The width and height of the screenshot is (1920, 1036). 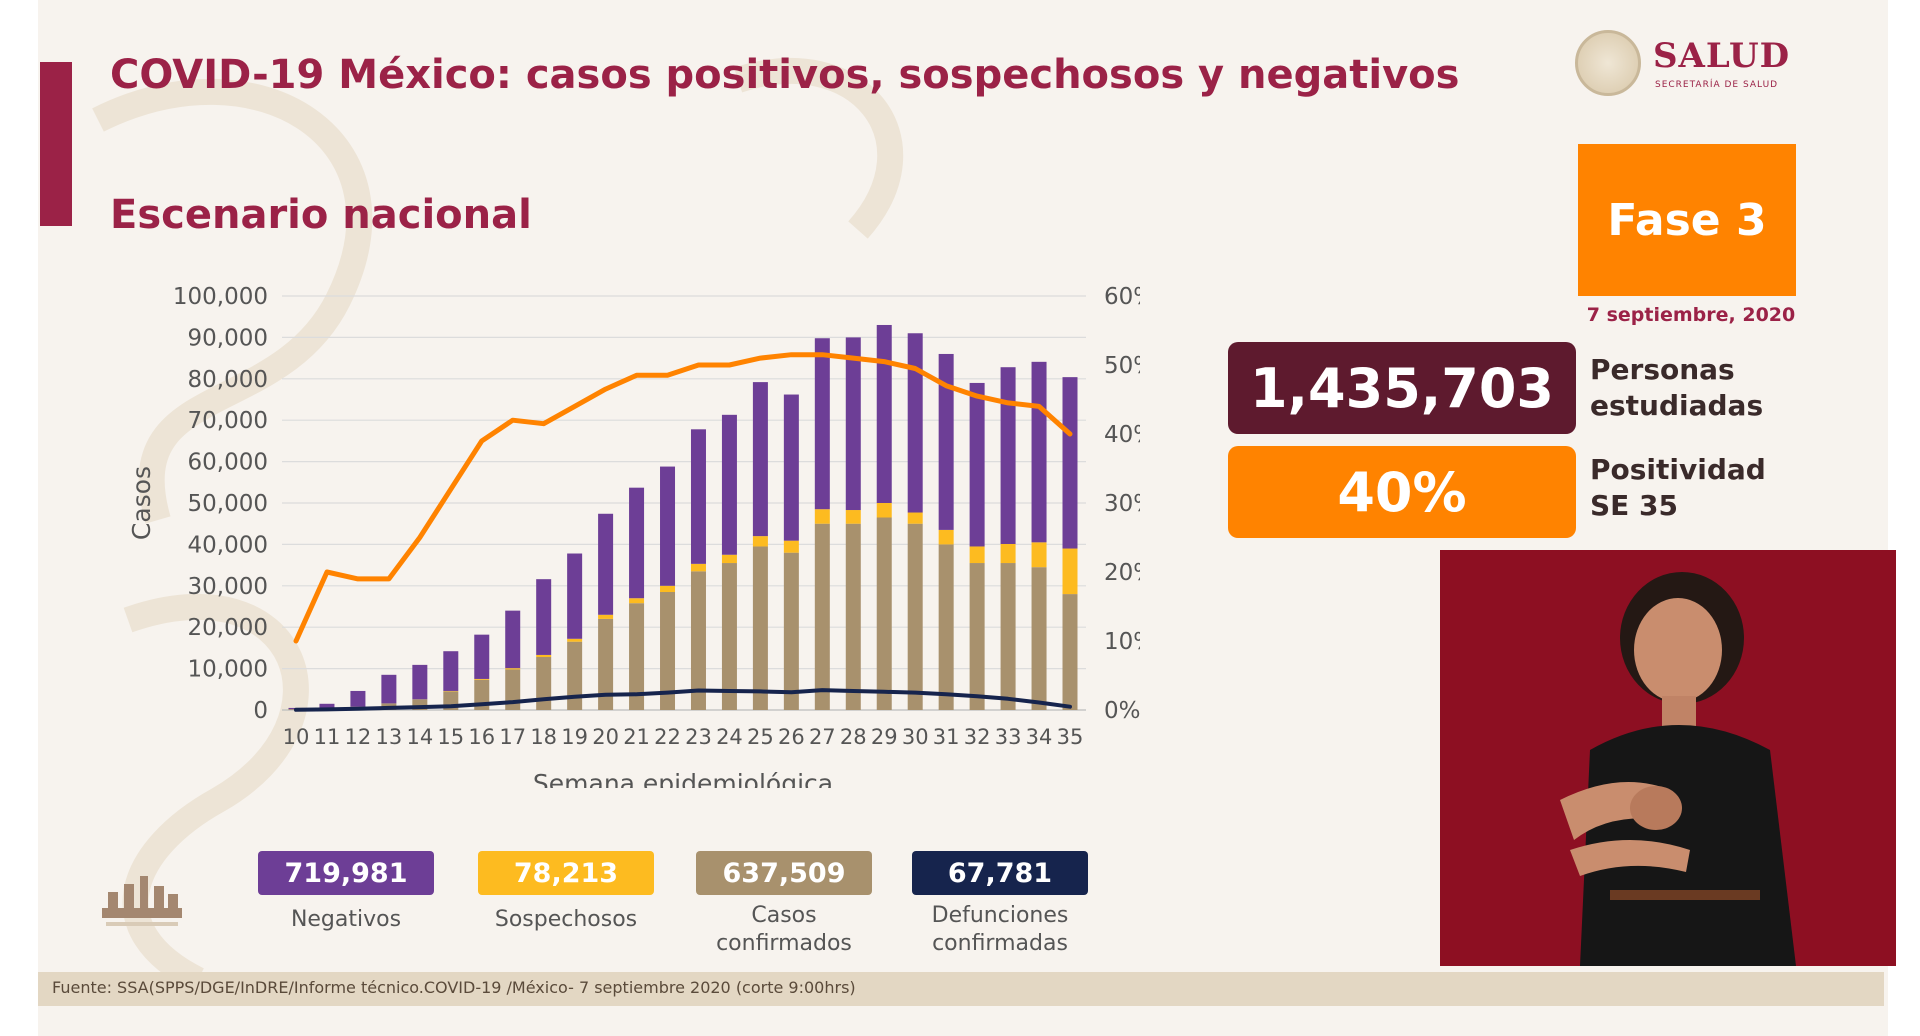 What do you see at coordinates (683, 498) in the screenshot?
I see `line-positividad` at bounding box center [683, 498].